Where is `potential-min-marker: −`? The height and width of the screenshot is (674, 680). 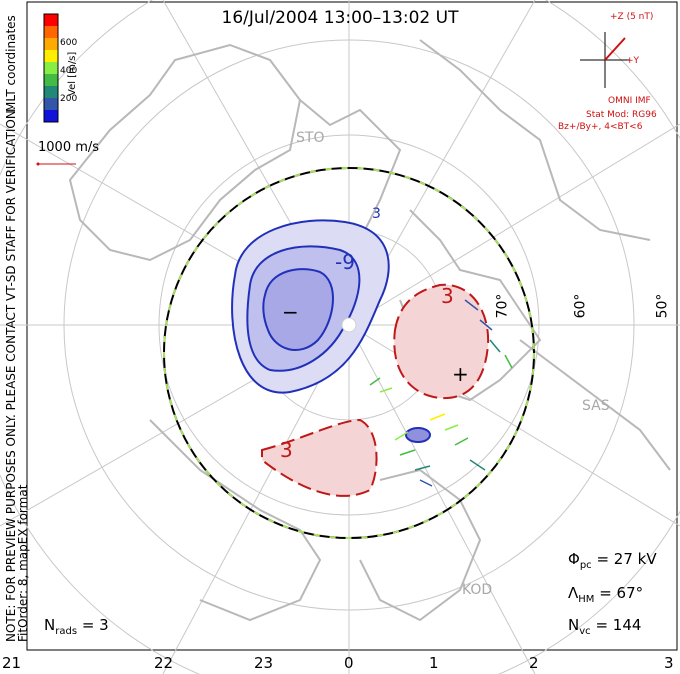
potential-min-marker: − is located at coordinates (290, 312).